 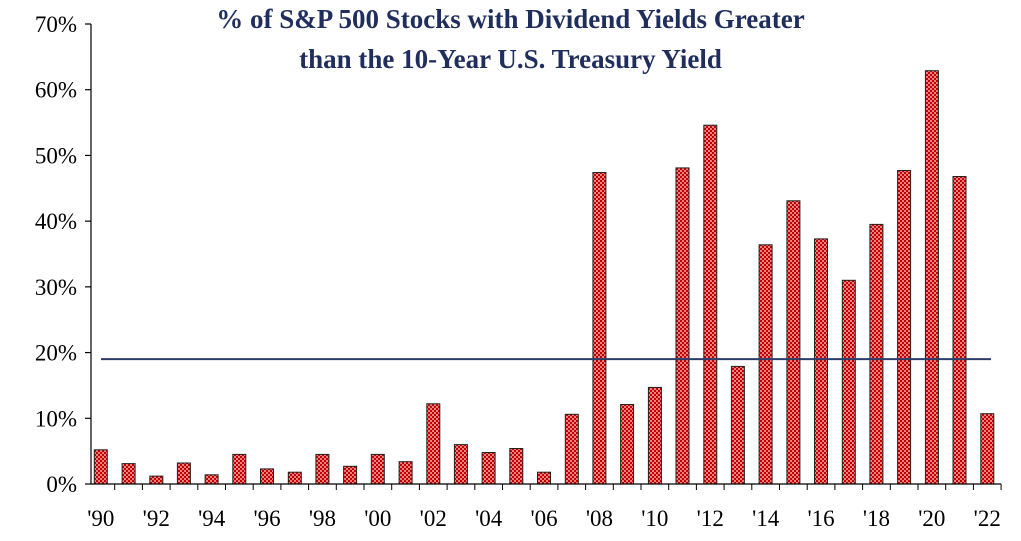 What do you see at coordinates (987, 449) in the screenshot?
I see `bar-2022` at bounding box center [987, 449].